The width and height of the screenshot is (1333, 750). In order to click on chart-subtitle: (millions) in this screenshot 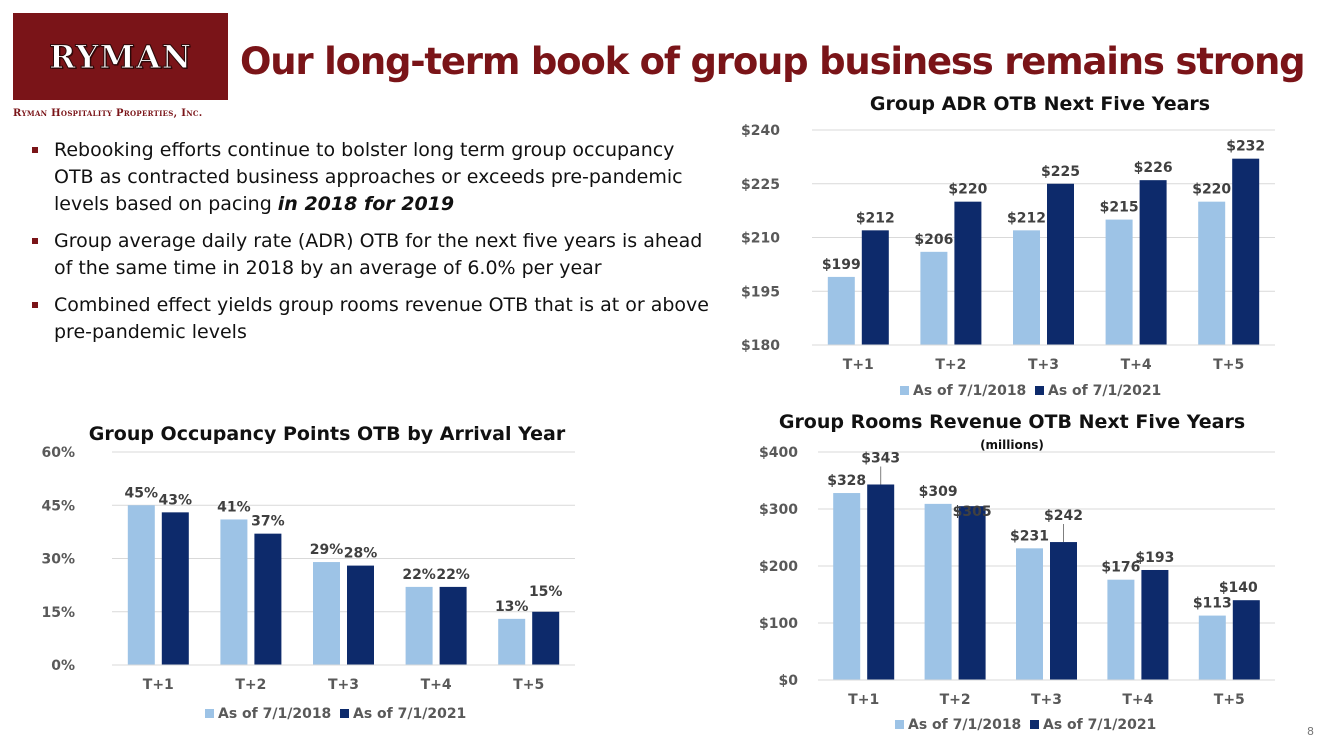, I will do `click(1012, 445)`.